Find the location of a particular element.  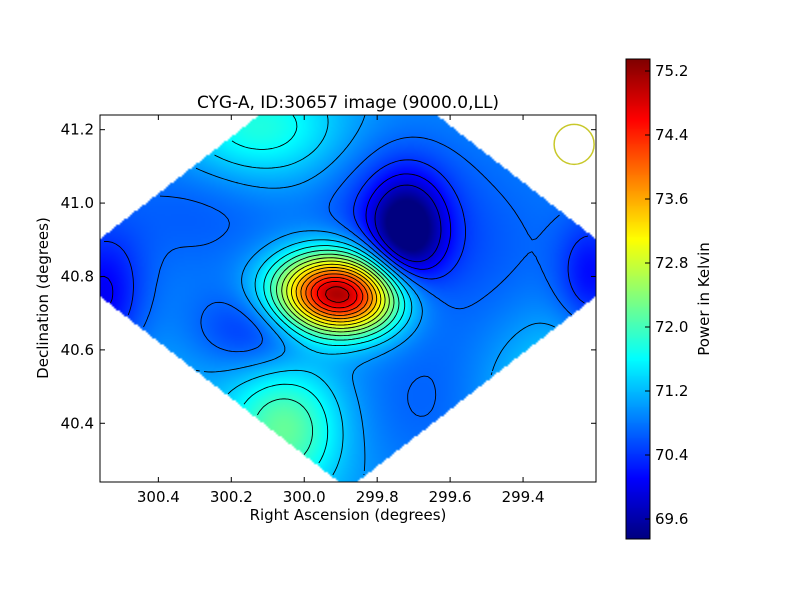

x-tick-label: 299.4 is located at coordinates (523, 497).